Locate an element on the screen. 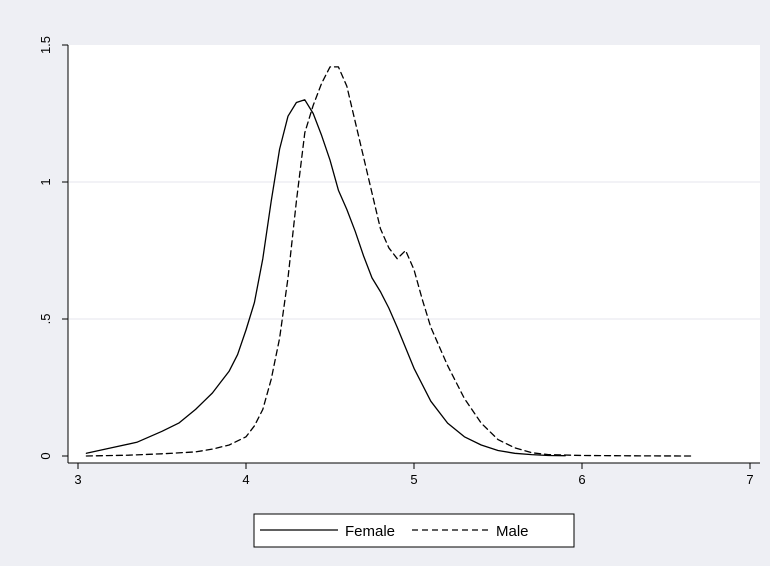 The width and height of the screenshot is (770, 566). legend-label-male: Male is located at coordinates (512, 531).